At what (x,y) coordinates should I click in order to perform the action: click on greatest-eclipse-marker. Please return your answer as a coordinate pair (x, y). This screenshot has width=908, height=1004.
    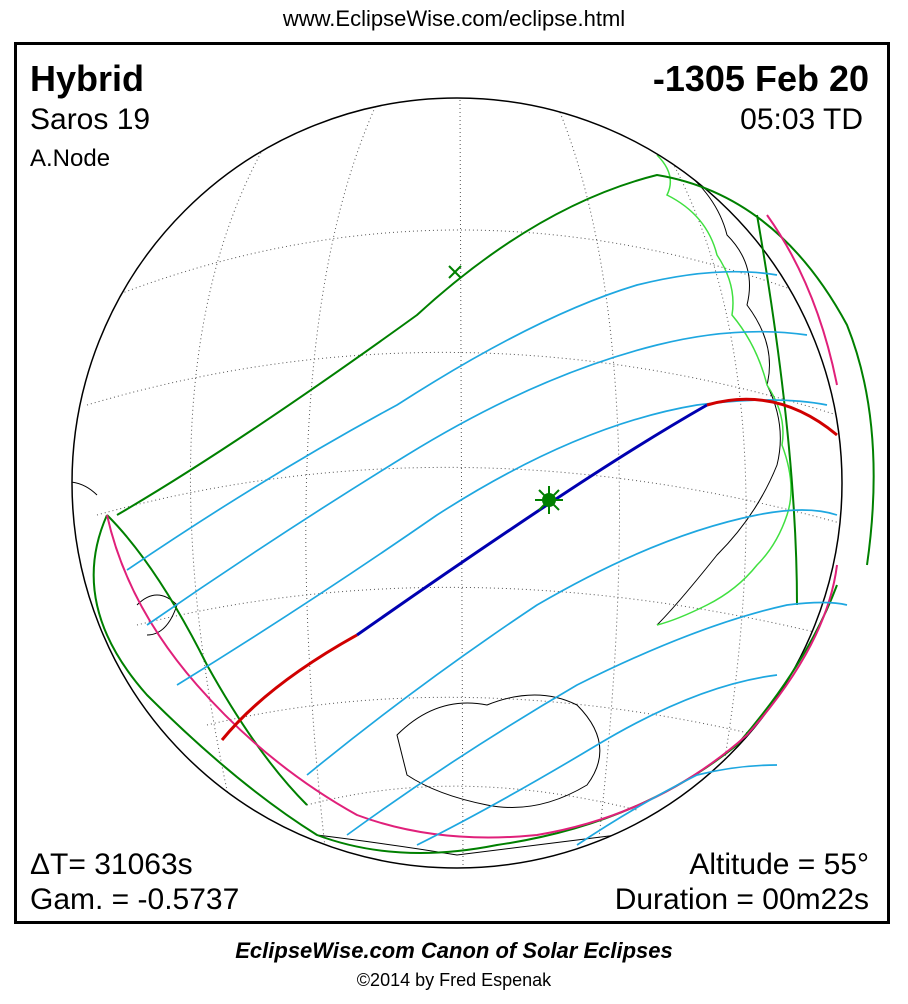
    Looking at the image, I should click on (549, 500).